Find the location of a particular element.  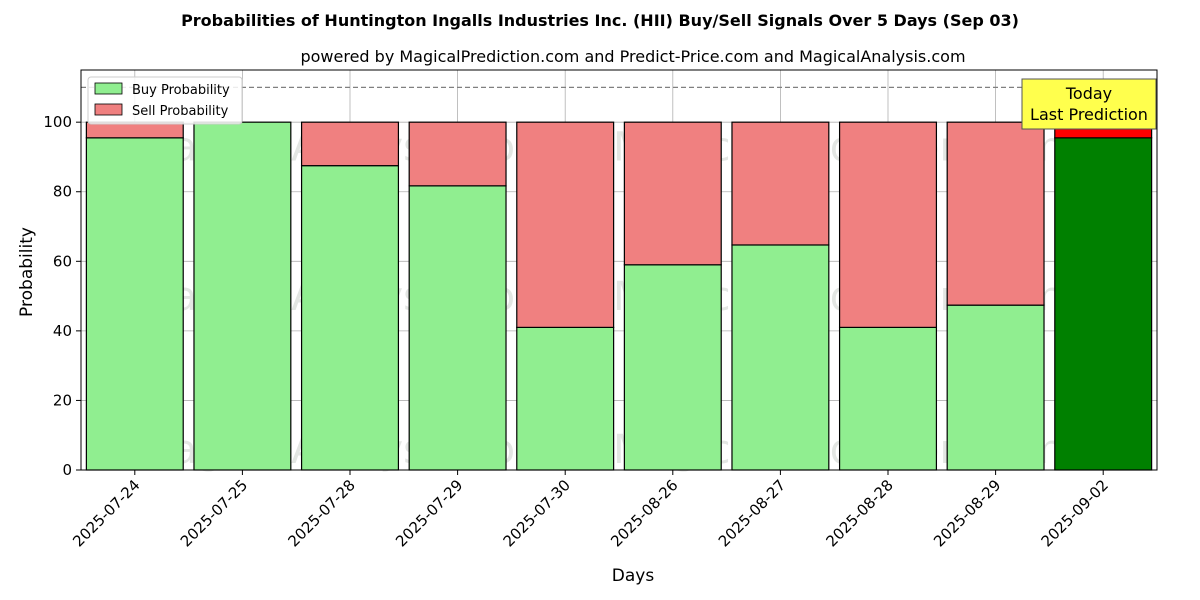

x-tick-label: 2025-07-28 is located at coordinates (321, 513).